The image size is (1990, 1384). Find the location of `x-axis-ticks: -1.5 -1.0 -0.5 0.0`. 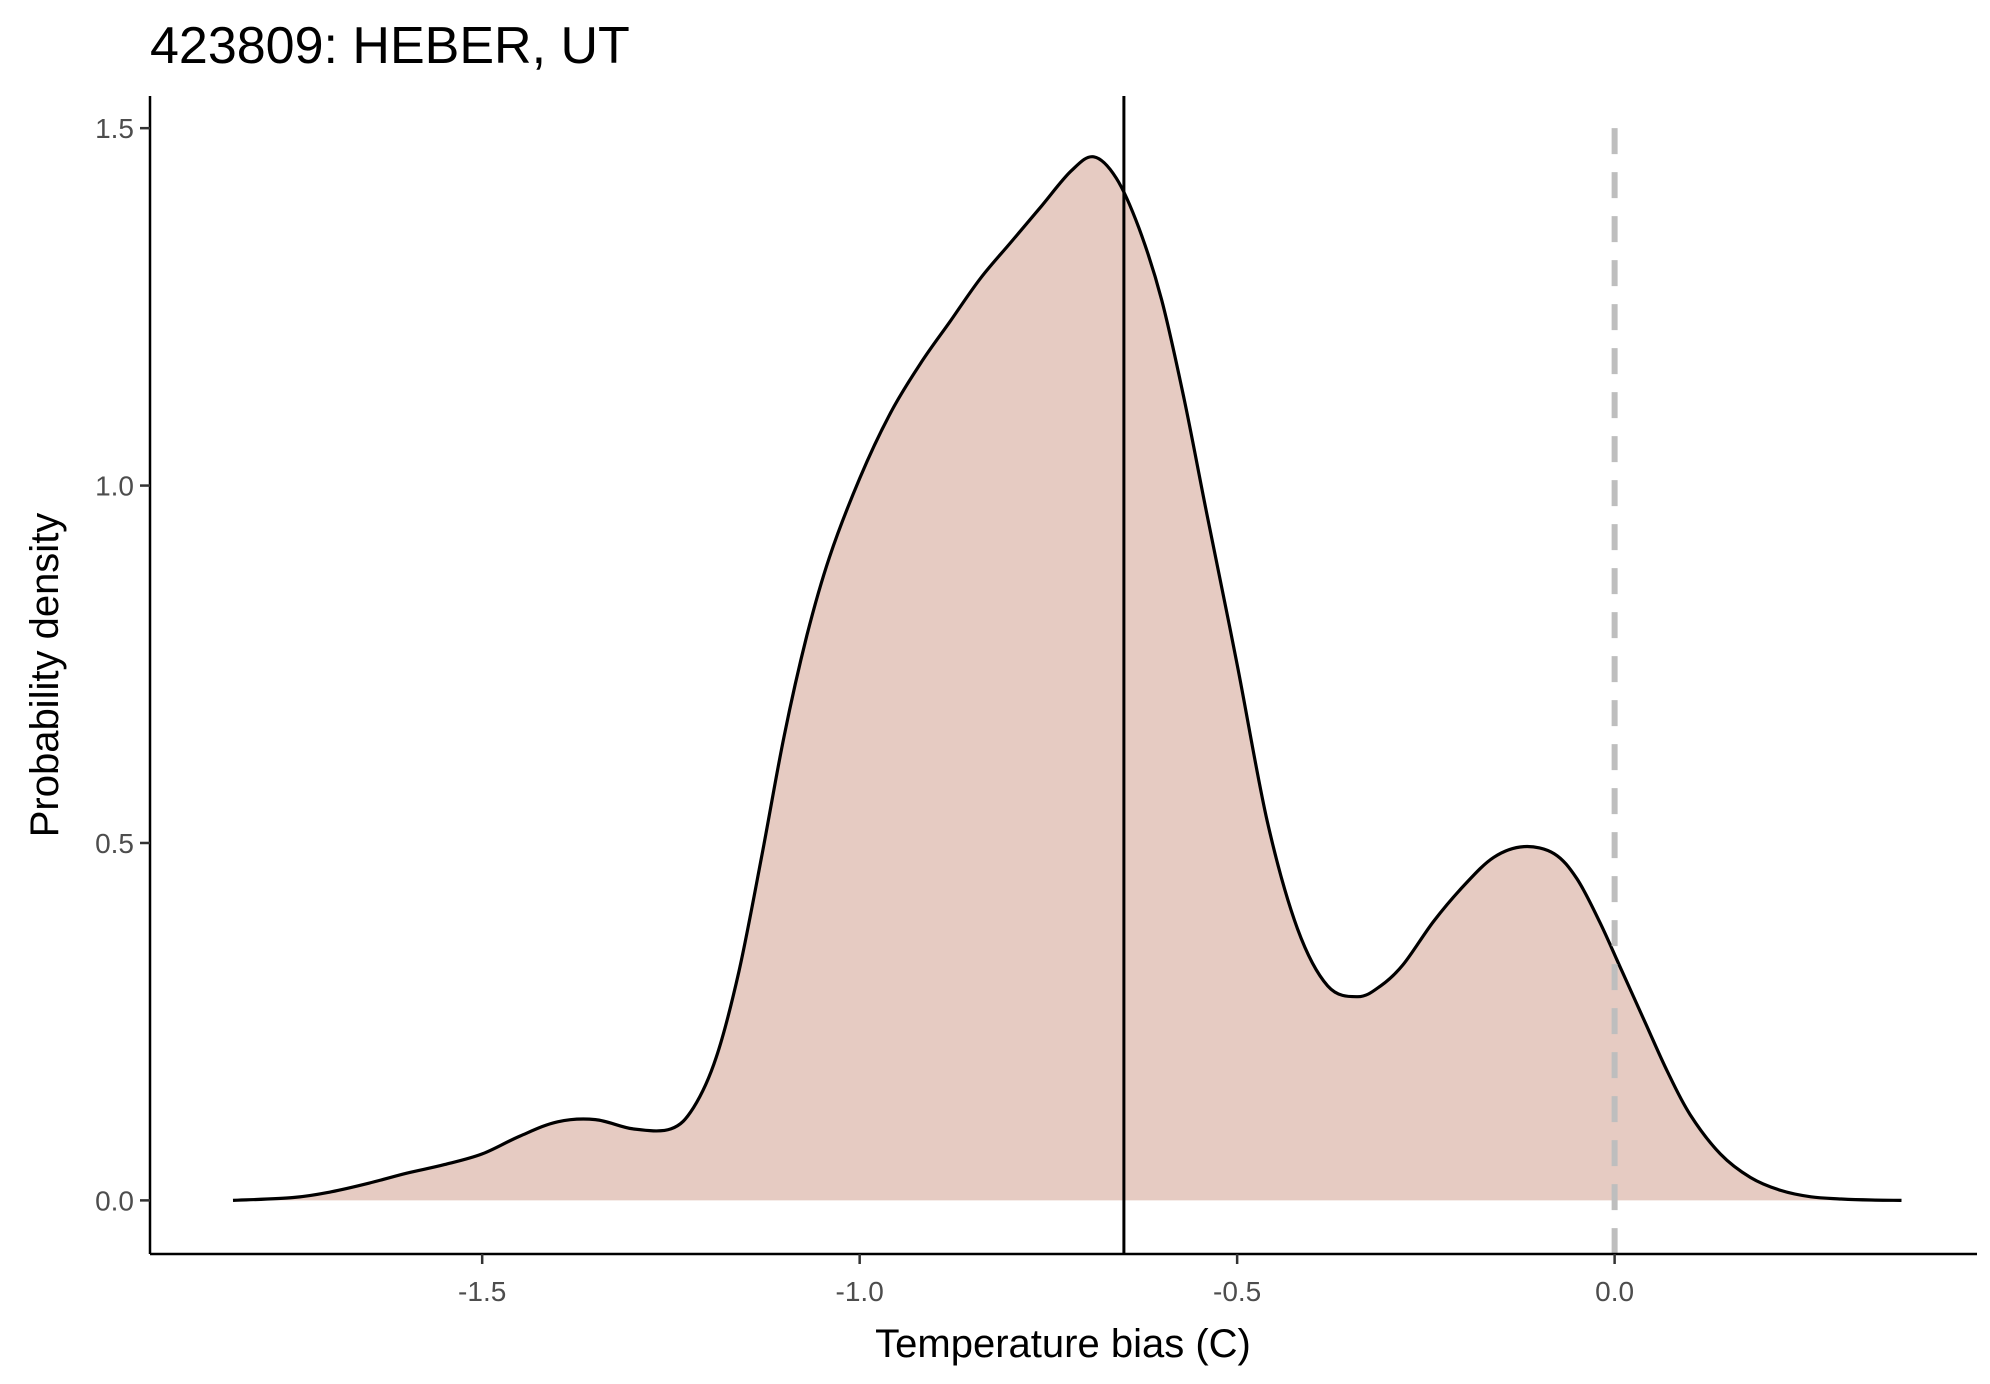

x-axis-ticks: -1.5 -1.0 -0.5 0.0 is located at coordinates (1046, 1280).